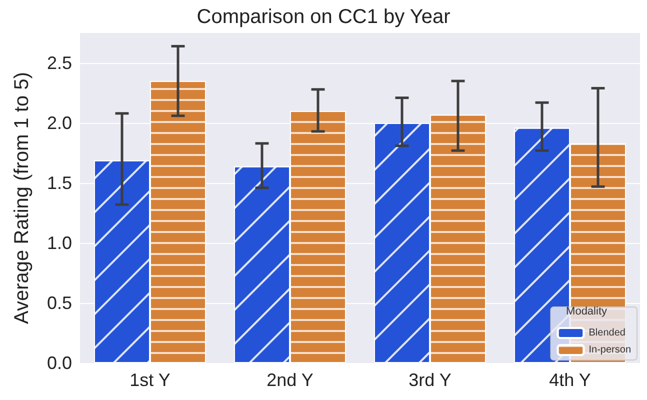 Image resolution: width=647 pixels, height=400 pixels. Describe the element at coordinates (150, 380) in the screenshot. I see `x-tick-label: 1st Y` at that location.